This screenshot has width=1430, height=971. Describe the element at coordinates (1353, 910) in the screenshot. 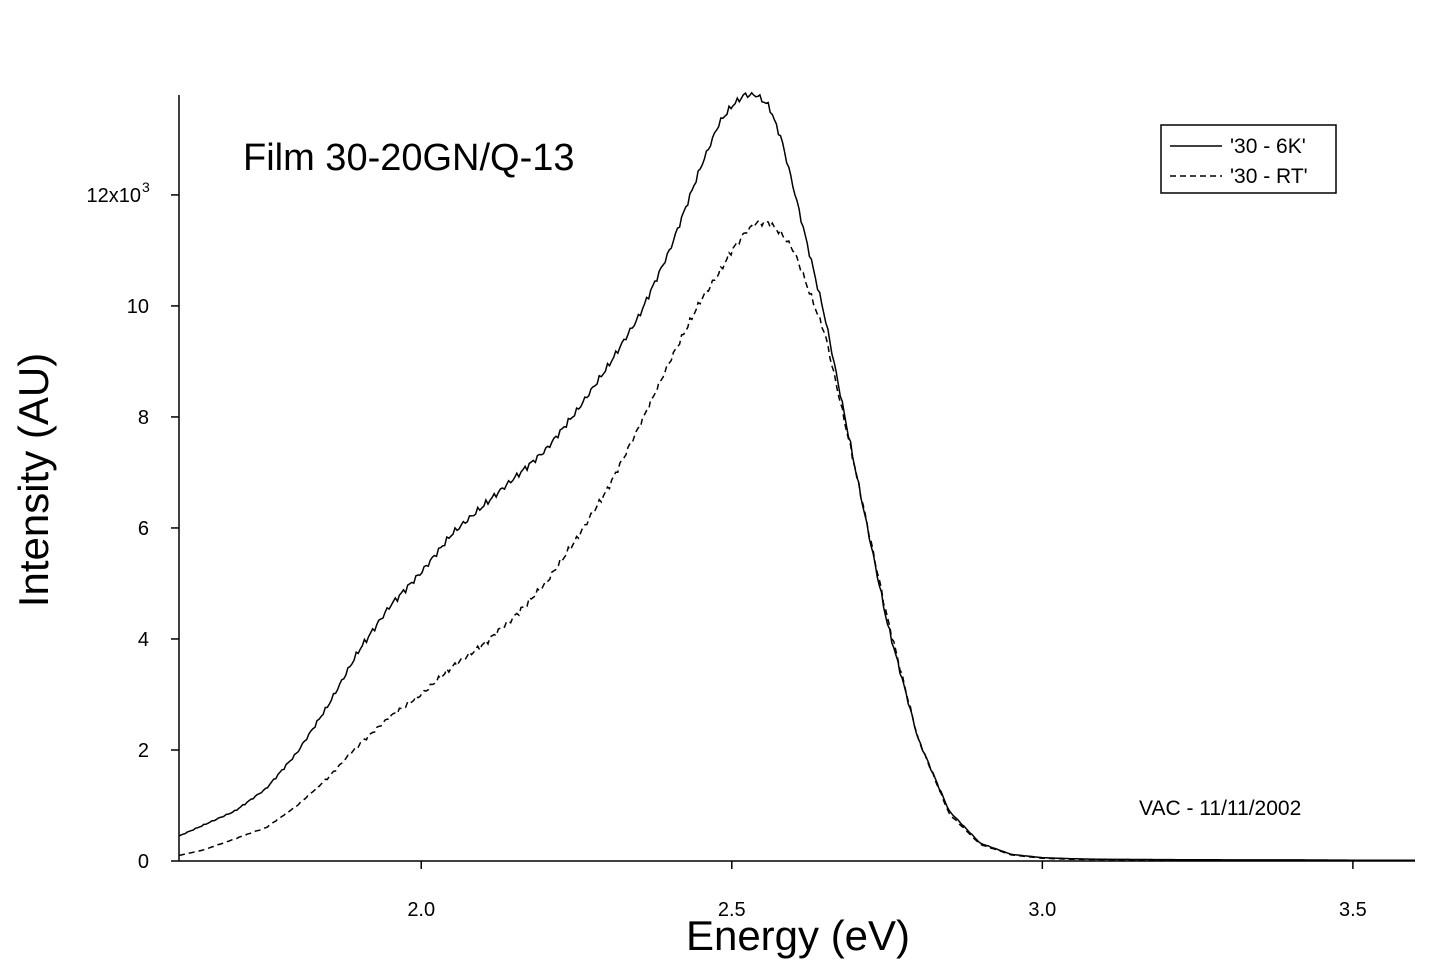

I see `x-tick-label: 3.5` at that location.